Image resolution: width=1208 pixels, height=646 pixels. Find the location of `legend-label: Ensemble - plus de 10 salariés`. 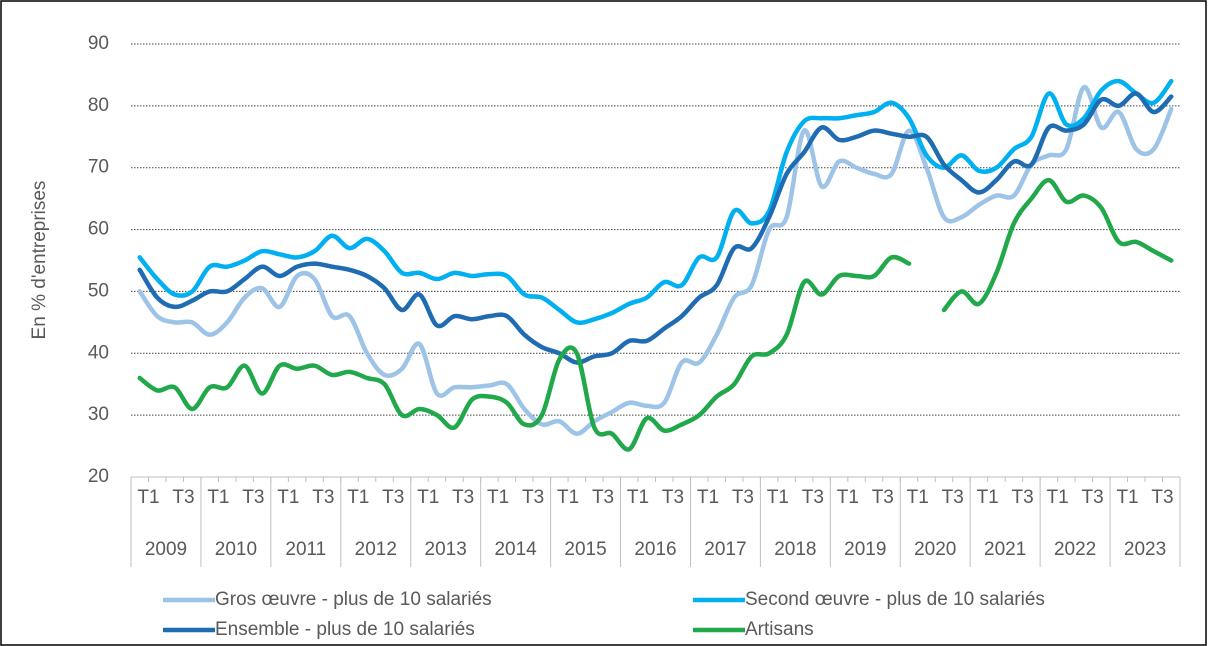

legend-label: Ensemble - plus de 10 salariés is located at coordinates (345, 629).